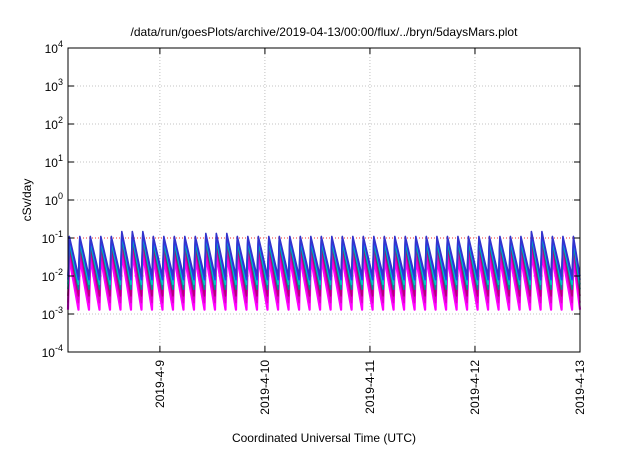 Image resolution: width=640 pixels, height=453 pixels. I want to click on y-tick-label: 10⁻³, so click(52, 313).